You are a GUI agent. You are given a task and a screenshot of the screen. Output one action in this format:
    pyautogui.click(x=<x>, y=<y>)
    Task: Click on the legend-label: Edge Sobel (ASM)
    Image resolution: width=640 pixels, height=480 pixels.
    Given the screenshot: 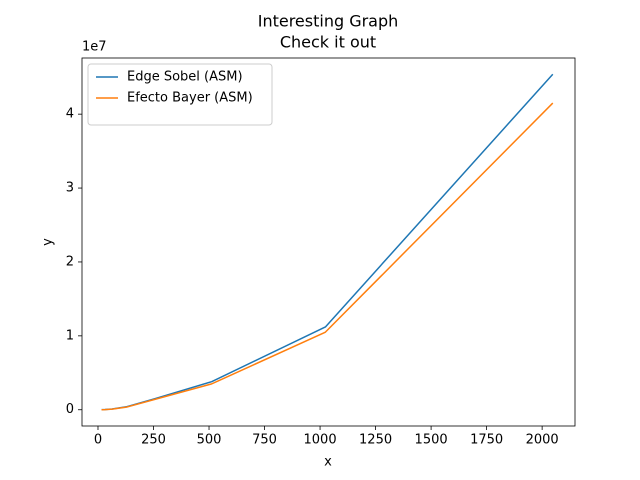 What is the action you would take?
    pyautogui.click(x=185, y=77)
    